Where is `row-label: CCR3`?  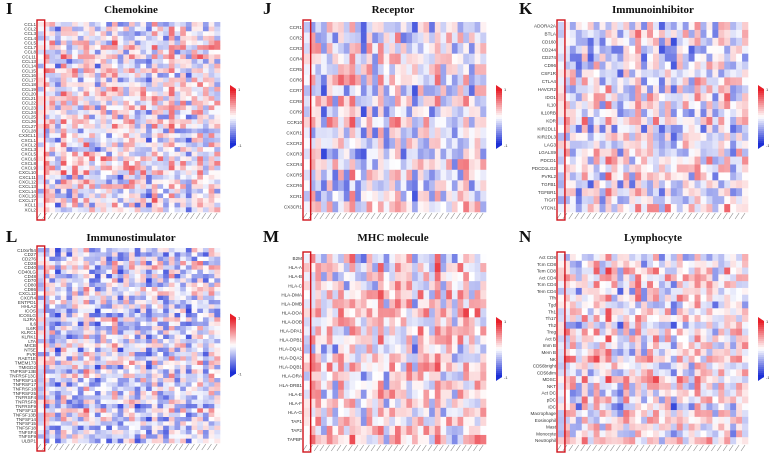 row-label: CCR3 is located at coordinates (295, 48).